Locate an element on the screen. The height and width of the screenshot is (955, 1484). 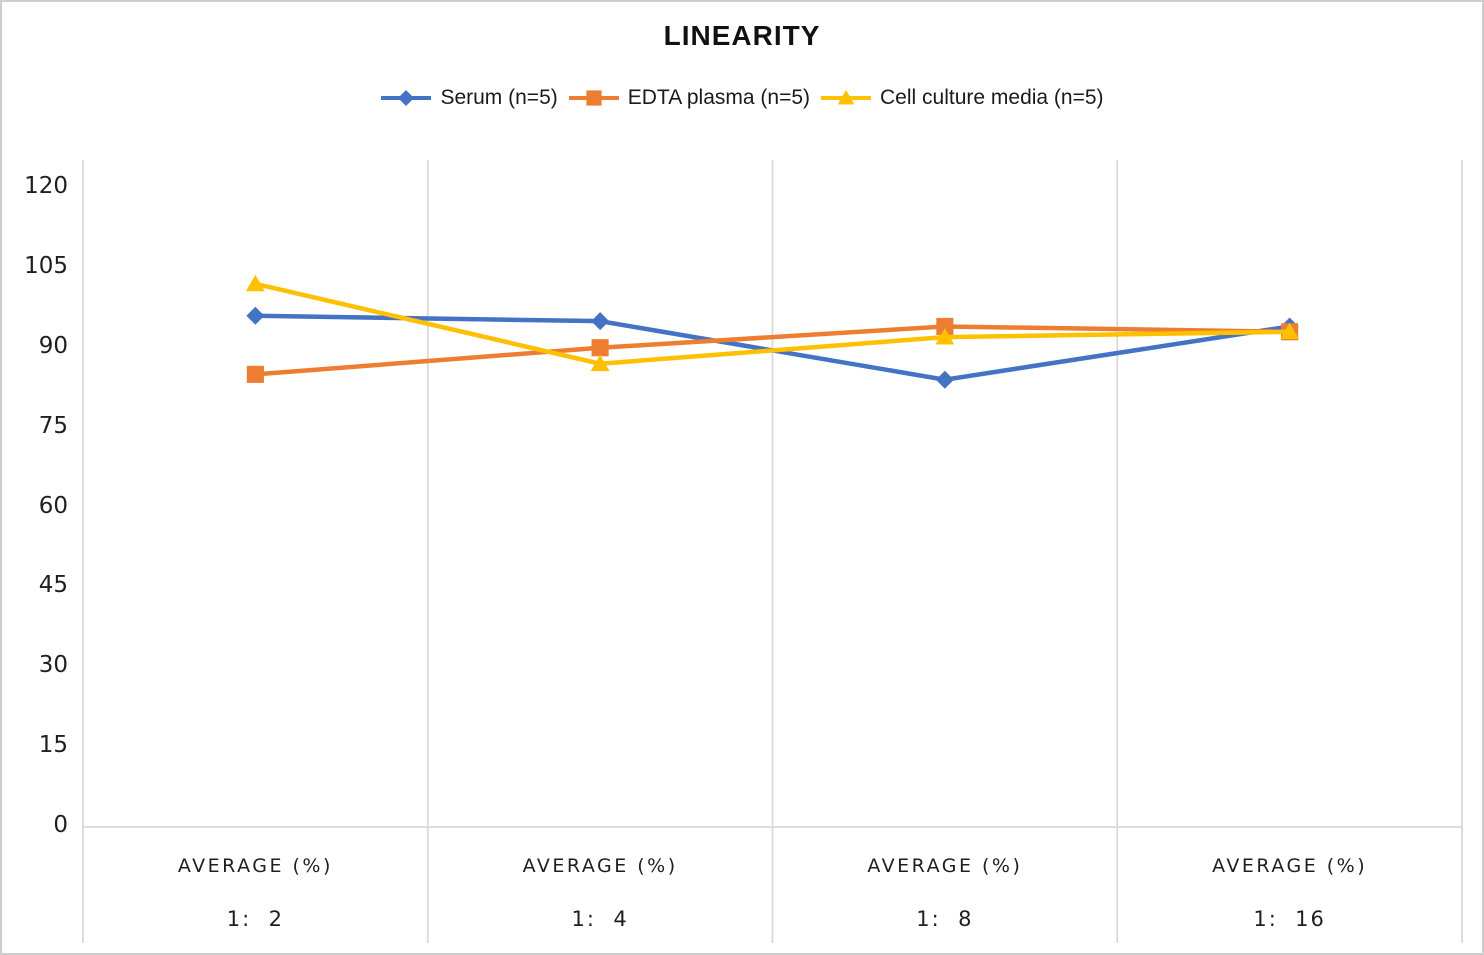
x-label-dilution-ratio: 1: 8 is located at coordinates (945, 919).